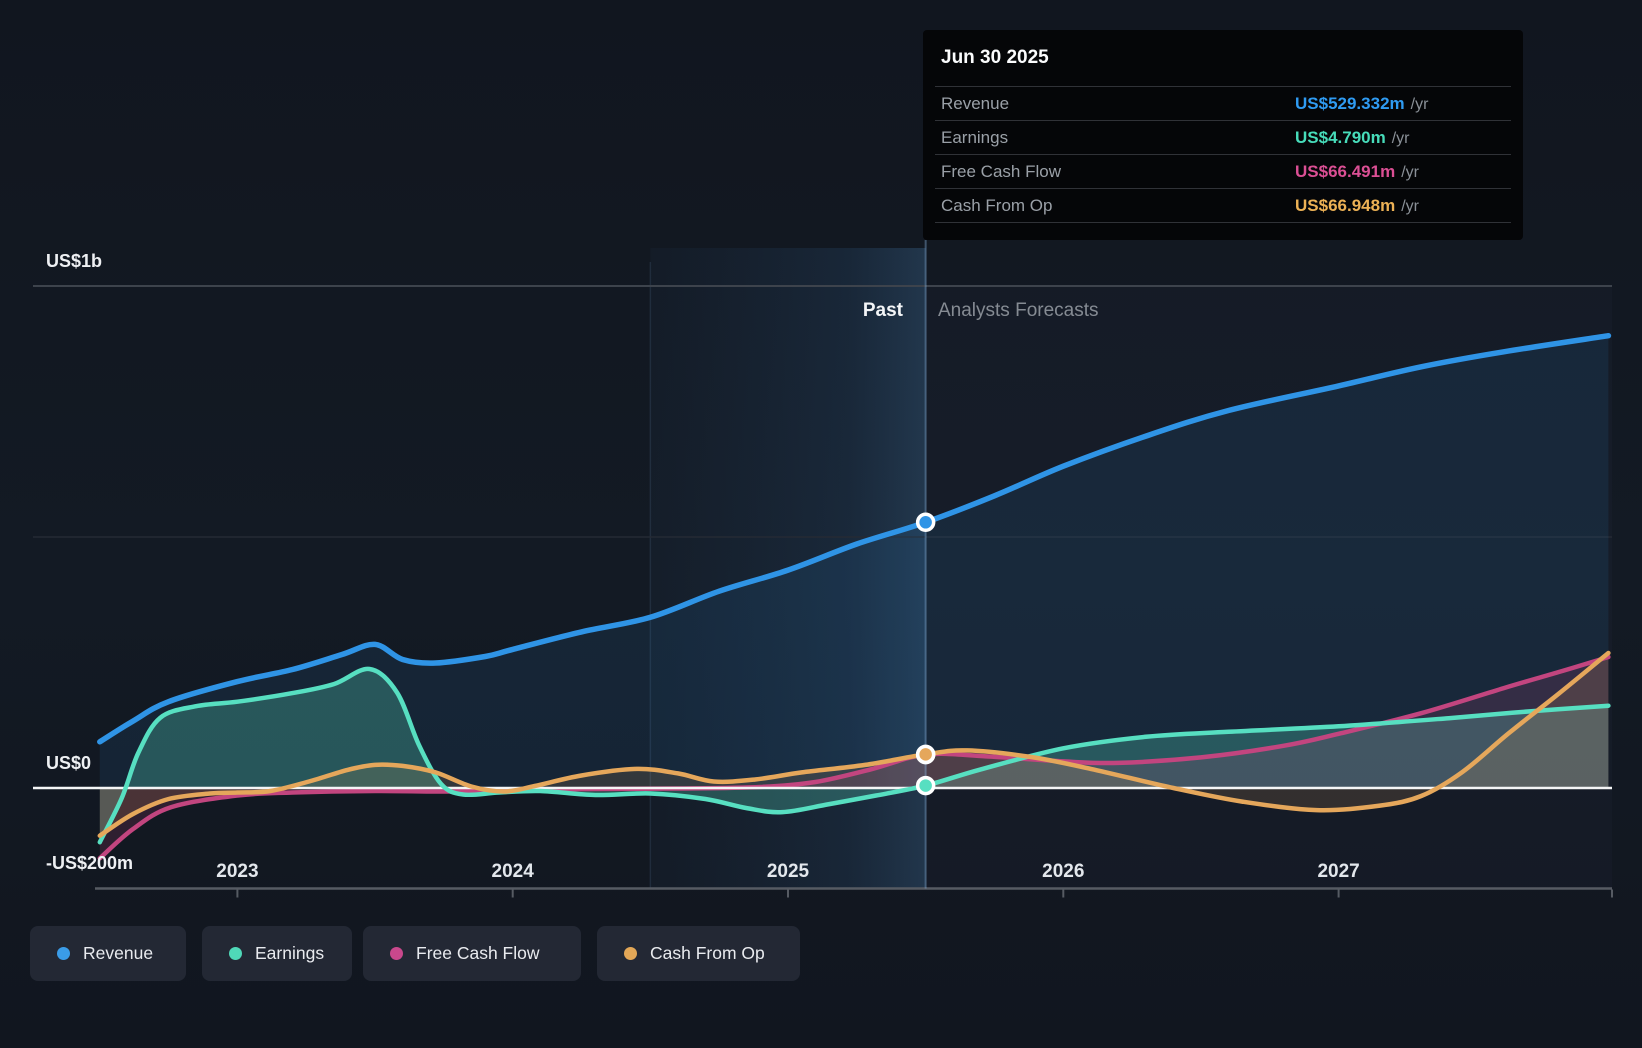 This screenshot has height=1048, width=1642. What do you see at coordinates (74, 261) in the screenshot?
I see `y-axis-label: US$1b` at bounding box center [74, 261].